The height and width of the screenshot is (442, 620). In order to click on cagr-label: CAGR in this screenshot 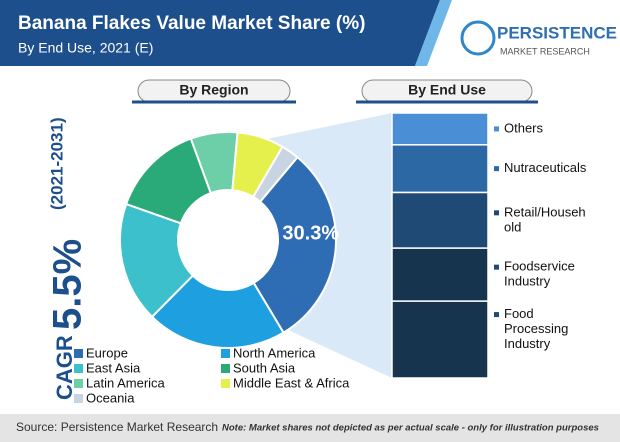, I will do `click(64, 367)`.